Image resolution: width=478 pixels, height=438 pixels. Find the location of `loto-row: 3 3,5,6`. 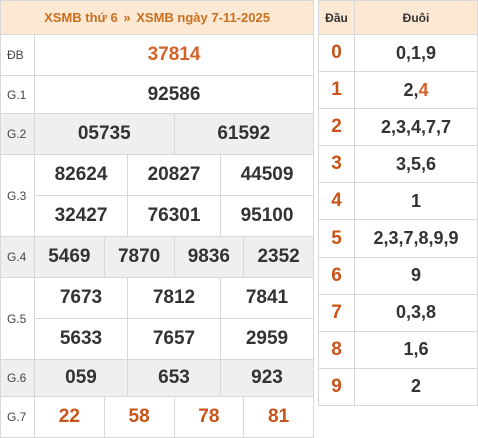

loto-row: 3 3,5,6 is located at coordinates (398, 164).